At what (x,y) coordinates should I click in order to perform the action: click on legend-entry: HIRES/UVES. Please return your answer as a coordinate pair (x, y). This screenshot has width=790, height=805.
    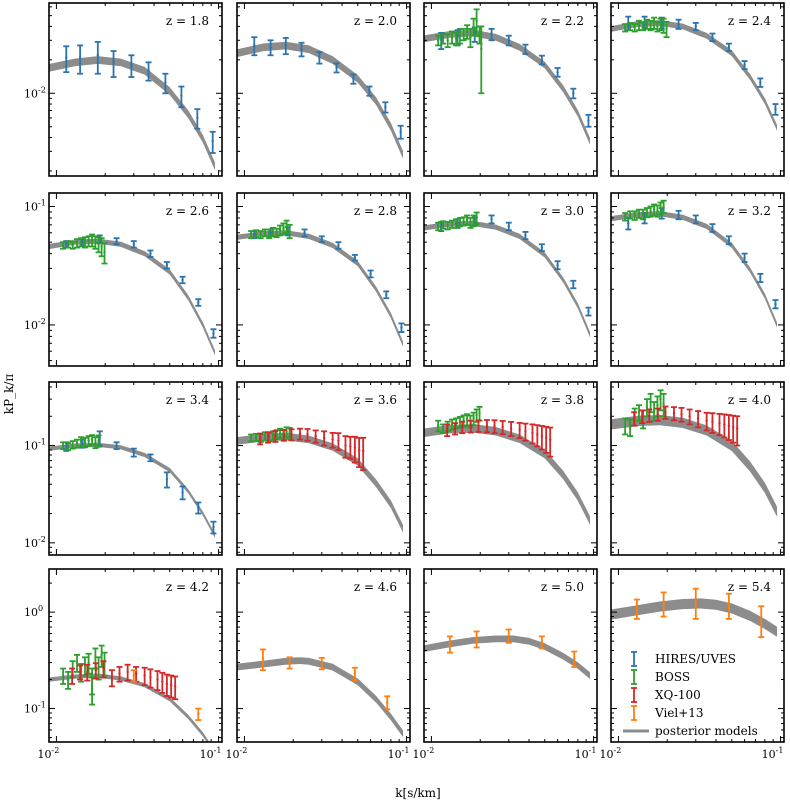
    Looking at the image, I should click on (683, 659).